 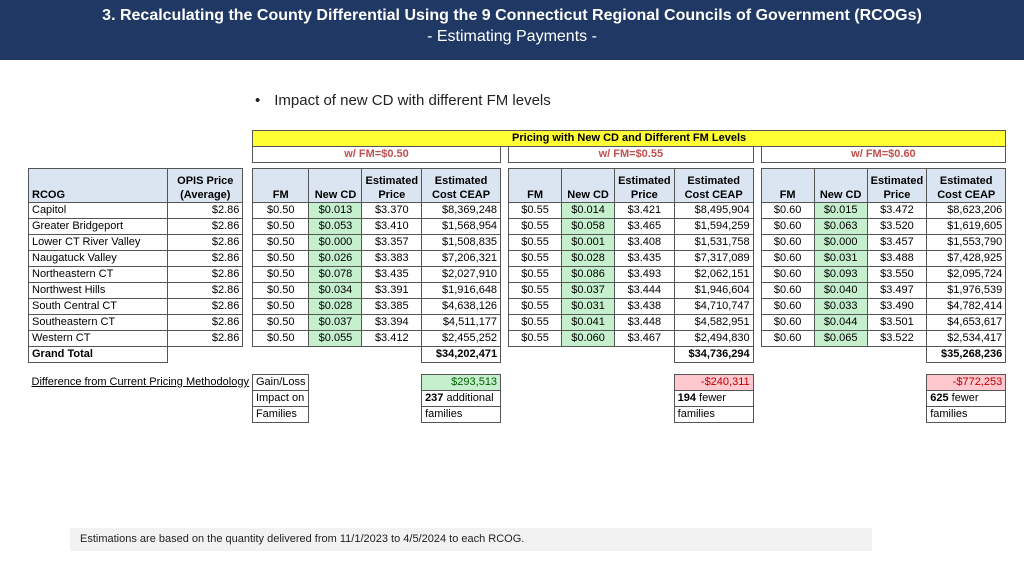 What do you see at coordinates (644, 306) in the screenshot?
I see `estimated-price: $3.438` at bounding box center [644, 306].